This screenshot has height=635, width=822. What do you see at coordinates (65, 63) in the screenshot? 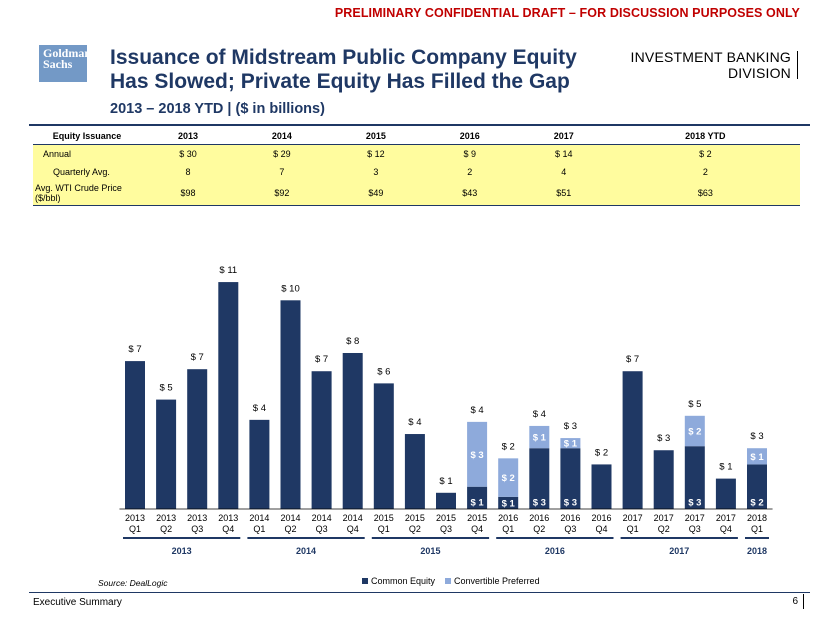
I see `goldman-sachs-logo: Goldman Sachs` at bounding box center [65, 63].